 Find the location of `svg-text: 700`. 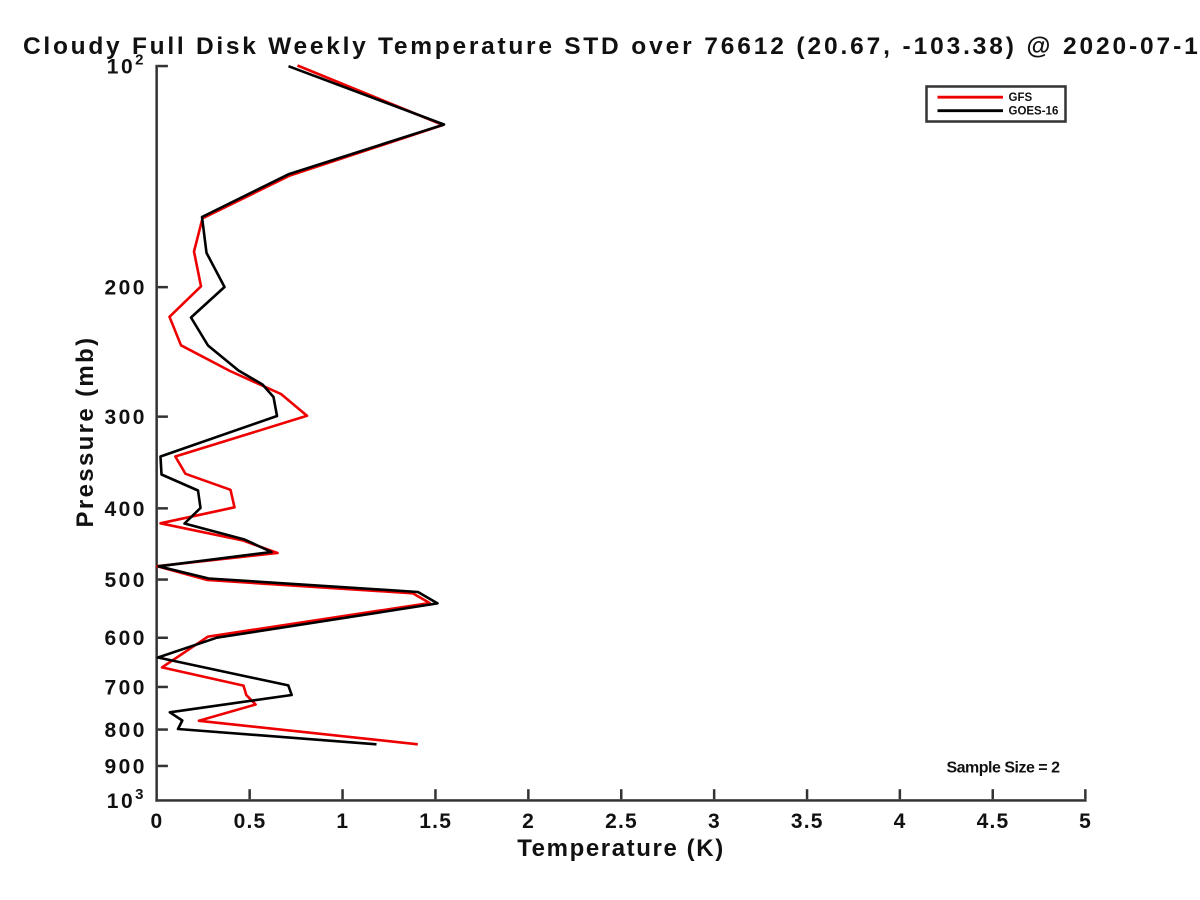

svg-text: 700 is located at coordinates (125, 687).